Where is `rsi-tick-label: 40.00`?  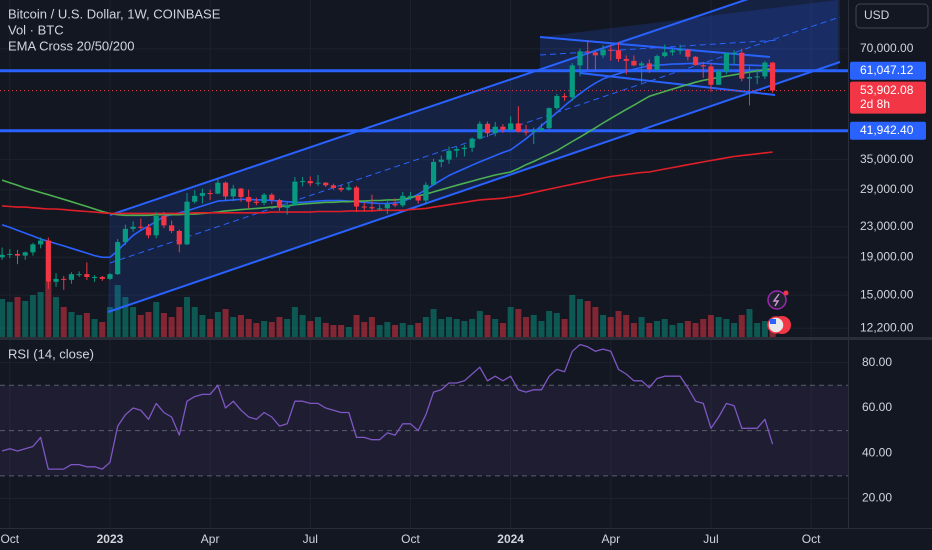
rsi-tick-label: 40.00 is located at coordinates (877, 452).